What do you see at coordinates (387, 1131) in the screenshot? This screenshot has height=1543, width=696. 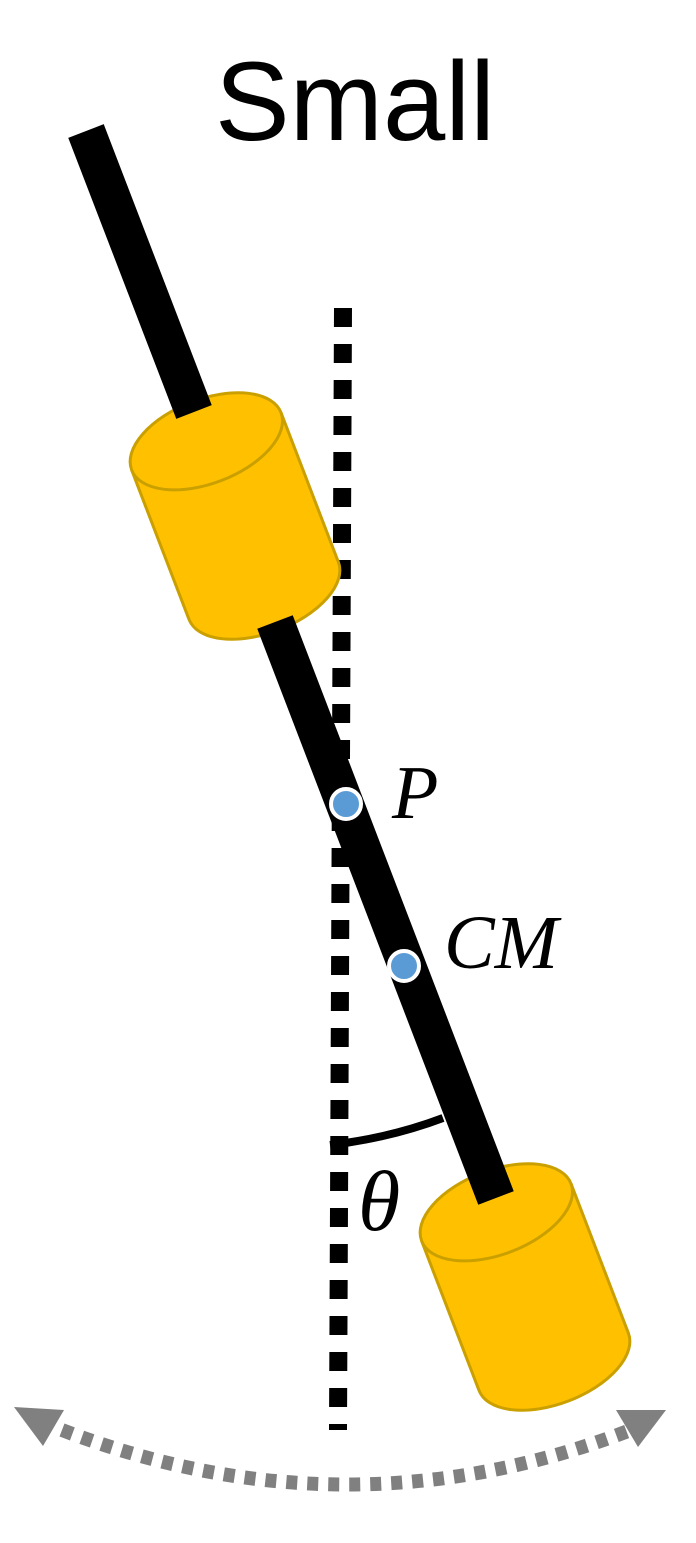 I see `angle-arc` at bounding box center [387, 1131].